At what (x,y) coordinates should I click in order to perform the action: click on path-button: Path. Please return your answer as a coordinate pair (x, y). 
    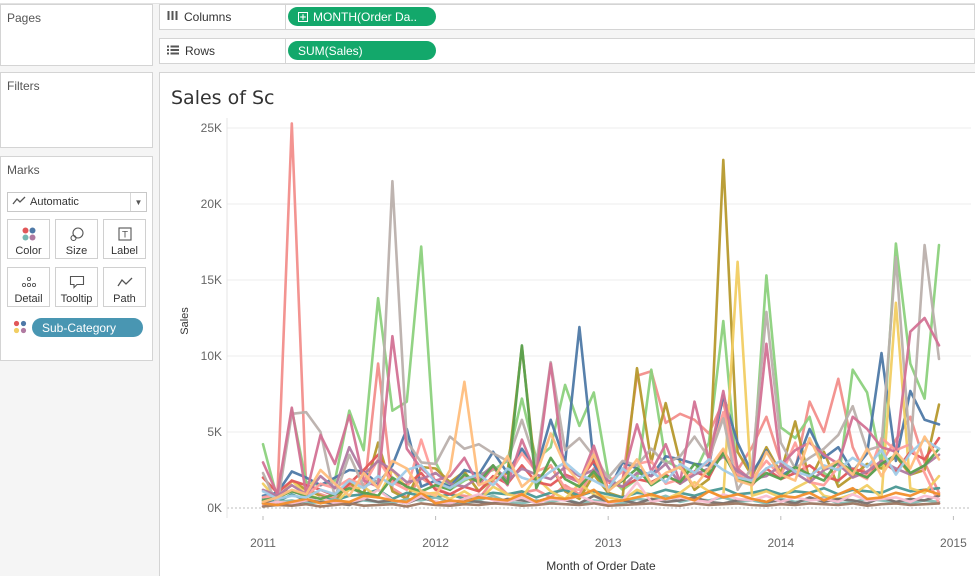
    Looking at the image, I should click on (124, 287).